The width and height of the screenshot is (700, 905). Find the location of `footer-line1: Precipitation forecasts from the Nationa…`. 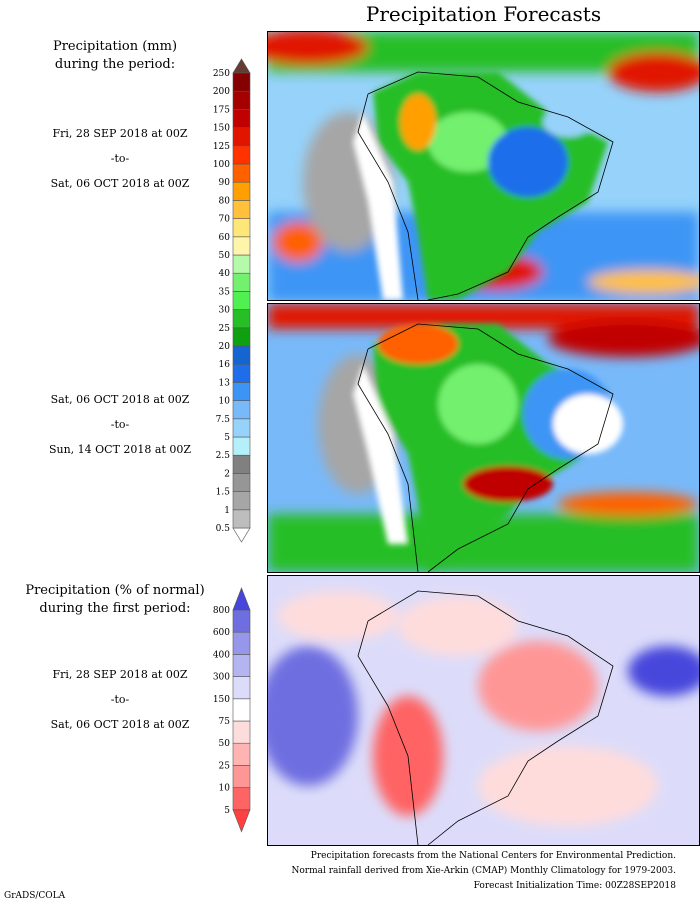

footer-line1: Precipitation forecasts from the Nationa… is located at coordinates (493, 856).